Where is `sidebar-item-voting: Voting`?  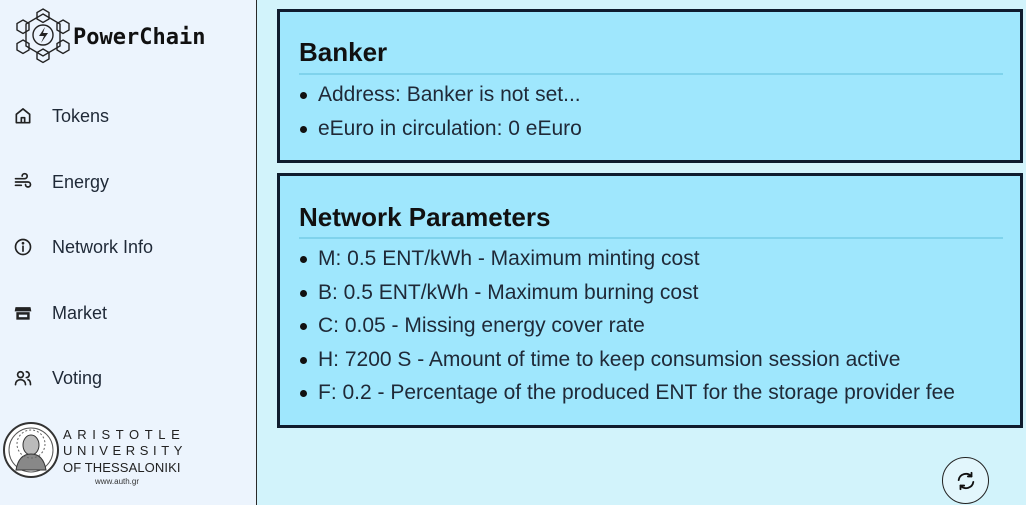 sidebar-item-voting: Voting is located at coordinates (57, 378).